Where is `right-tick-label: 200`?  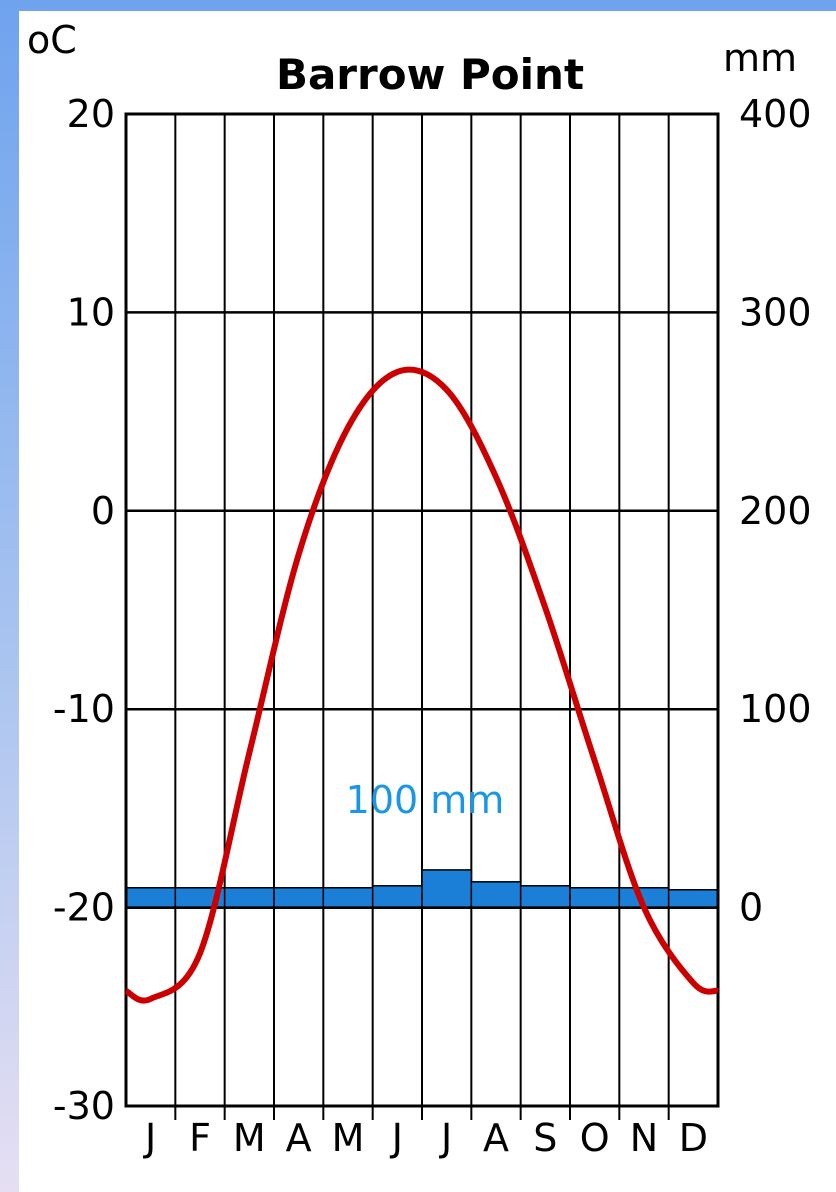
right-tick-label: 200 is located at coordinates (775, 511).